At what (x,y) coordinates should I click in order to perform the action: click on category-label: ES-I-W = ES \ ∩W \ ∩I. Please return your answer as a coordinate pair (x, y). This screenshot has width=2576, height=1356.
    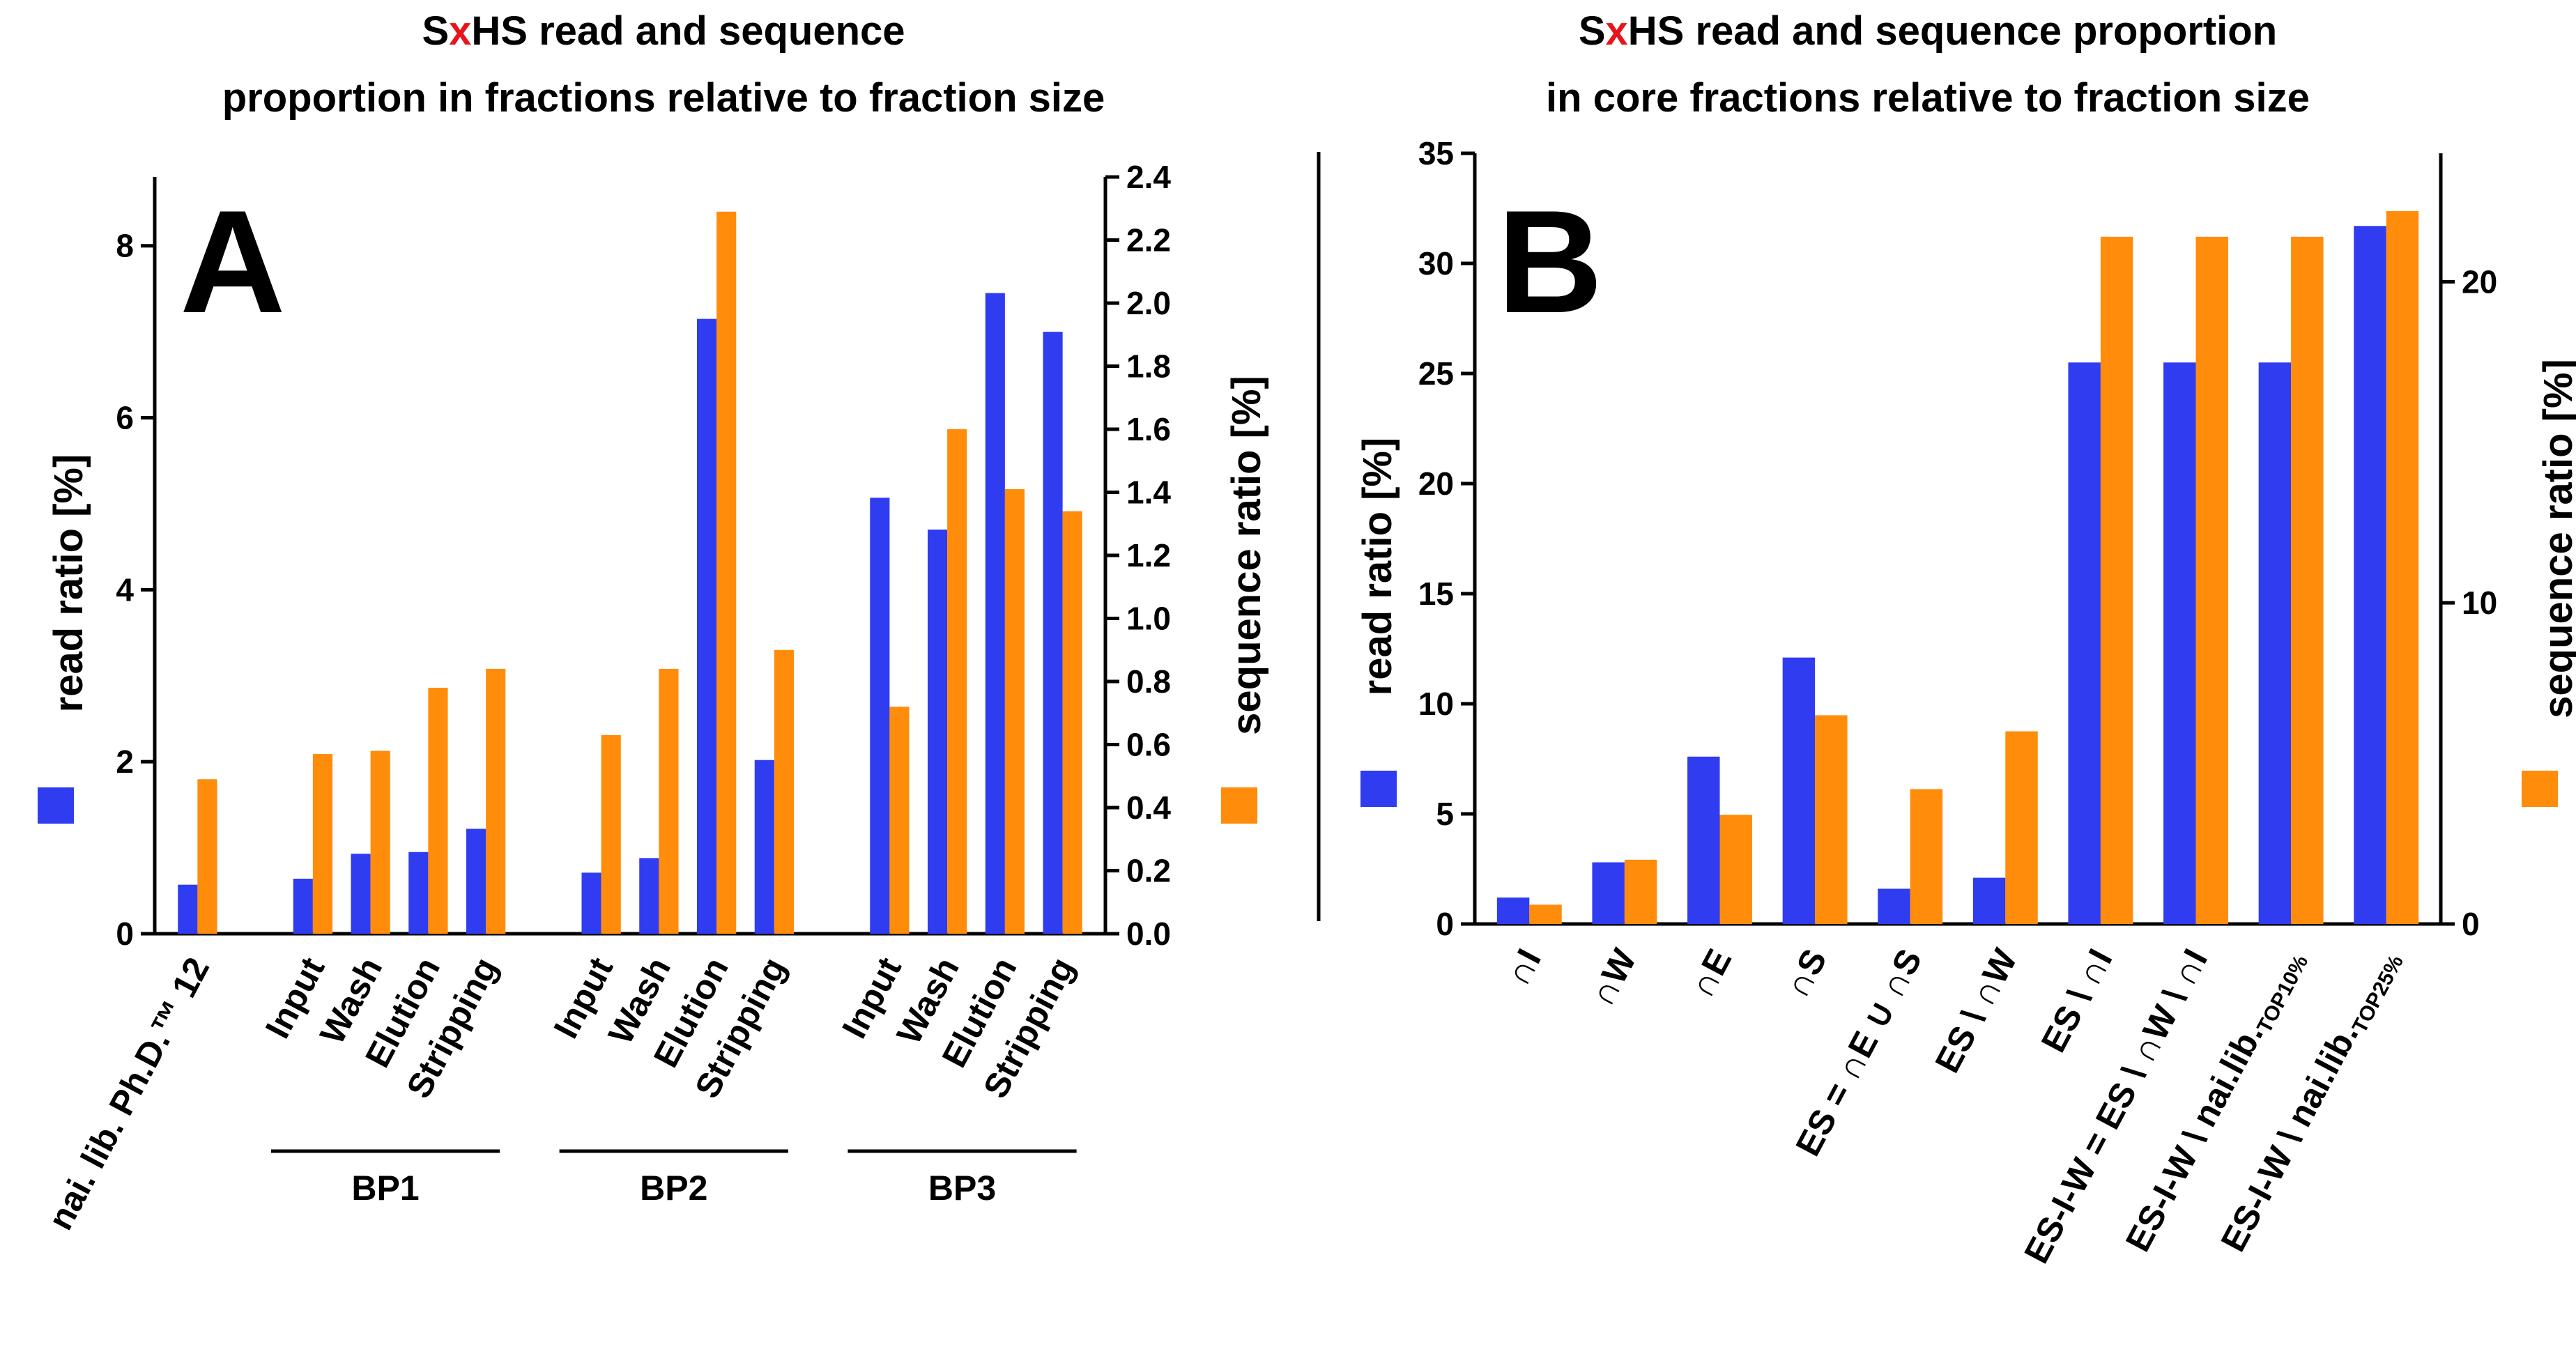
    Looking at the image, I should click on (2115, 1106).